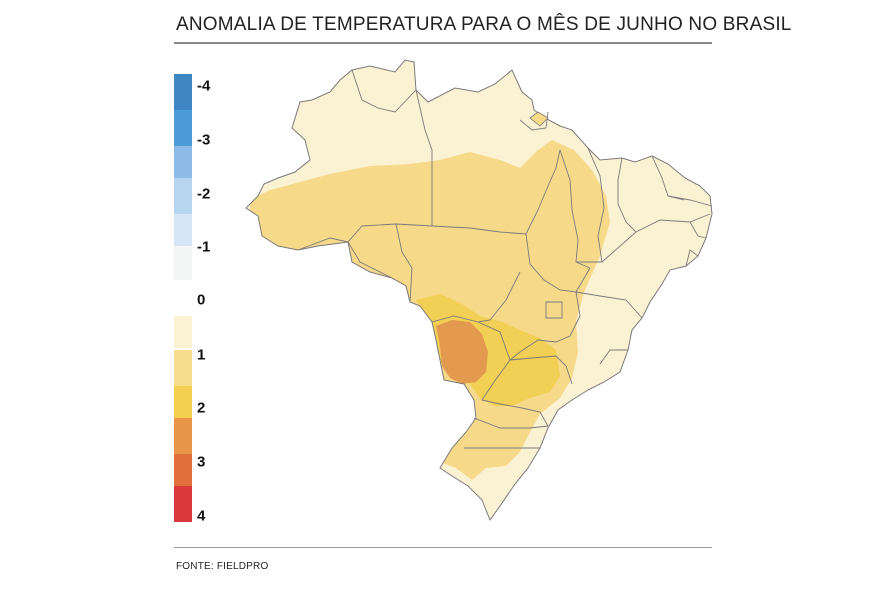 The image size is (888, 592). Describe the element at coordinates (443, 547) in the screenshot. I see `footer-rule` at that location.